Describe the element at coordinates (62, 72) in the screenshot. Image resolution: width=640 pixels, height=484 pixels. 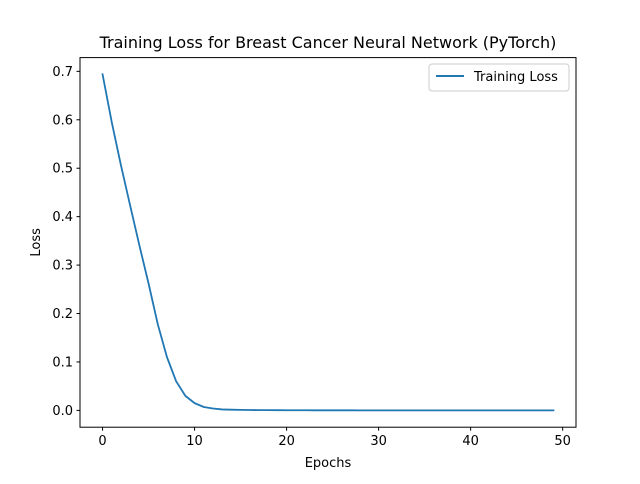
I see `y-tick-label: 0.7` at that location.